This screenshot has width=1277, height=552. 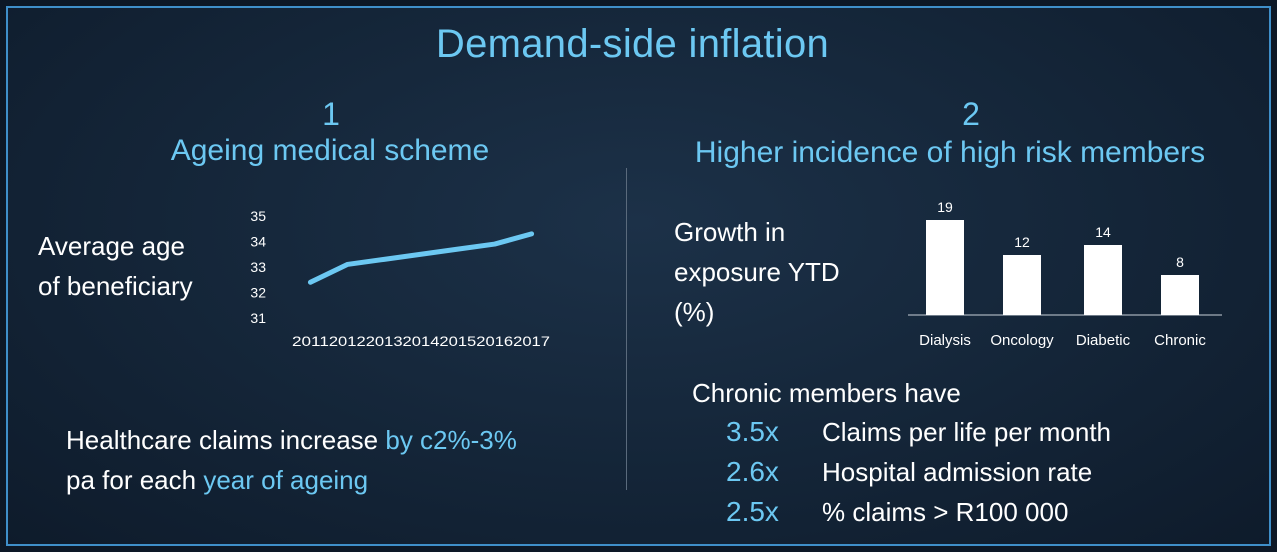 What do you see at coordinates (258, 267) in the screenshot?
I see `y-tick-label: 33` at bounding box center [258, 267].